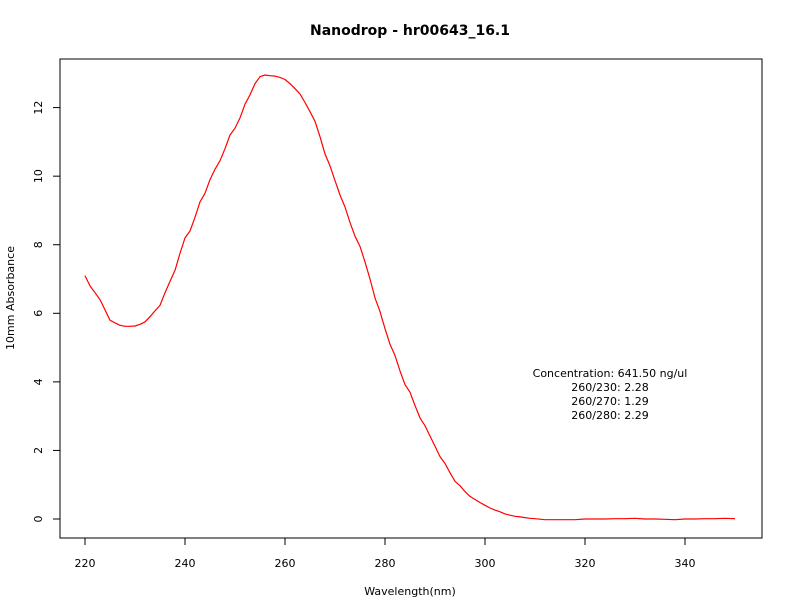 The height and width of the screenshot is (612, 792). I want to click on x-tick-label: 240, so click(185, 563).